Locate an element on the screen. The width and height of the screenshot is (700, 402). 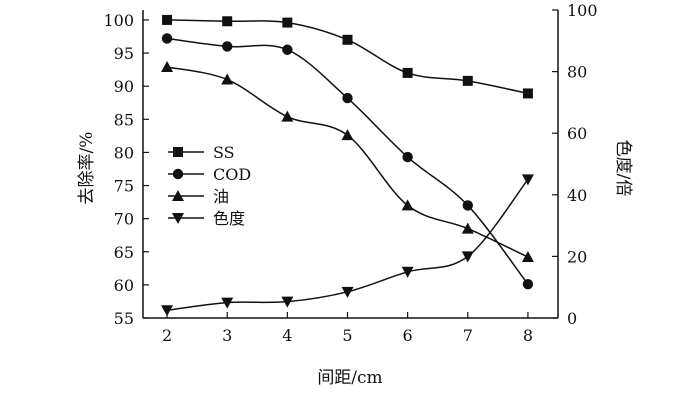
right-tick-label: 100 is located at coordinates (582, 10).